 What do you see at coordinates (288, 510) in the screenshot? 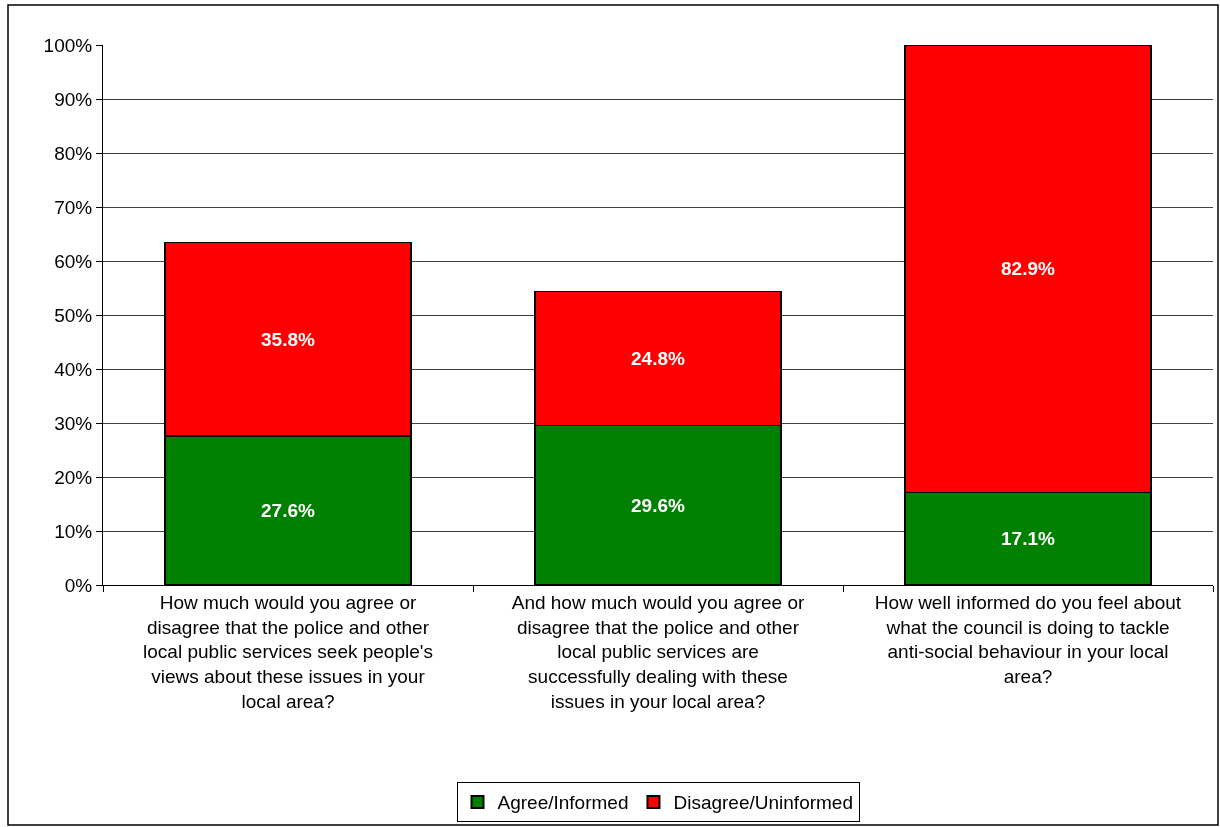
I see `data-label: 27.6%` at bounding box center [288, 510].